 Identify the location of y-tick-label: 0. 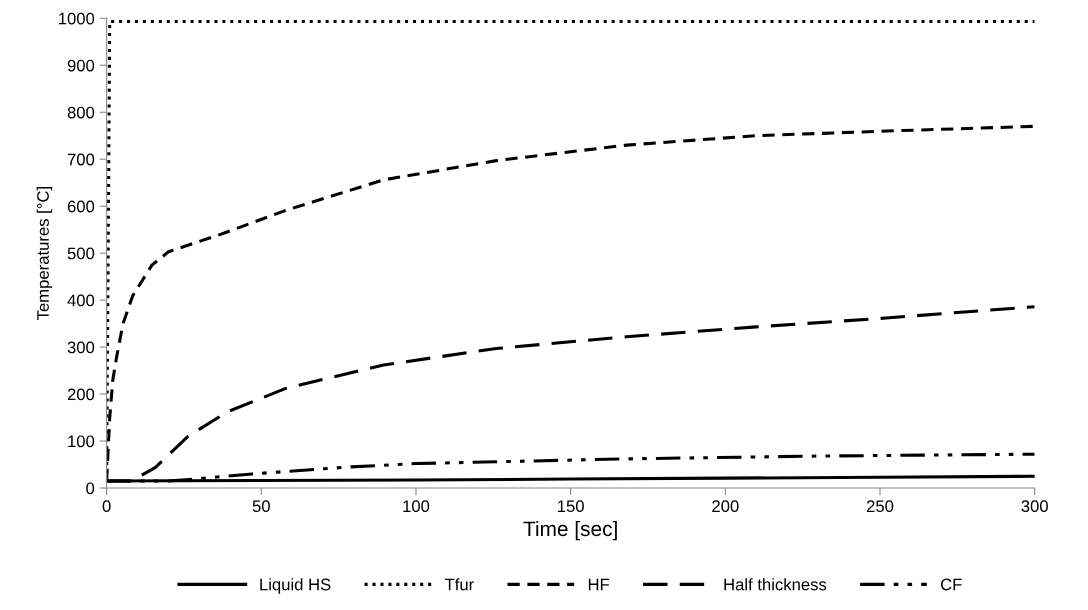
(90, 488).